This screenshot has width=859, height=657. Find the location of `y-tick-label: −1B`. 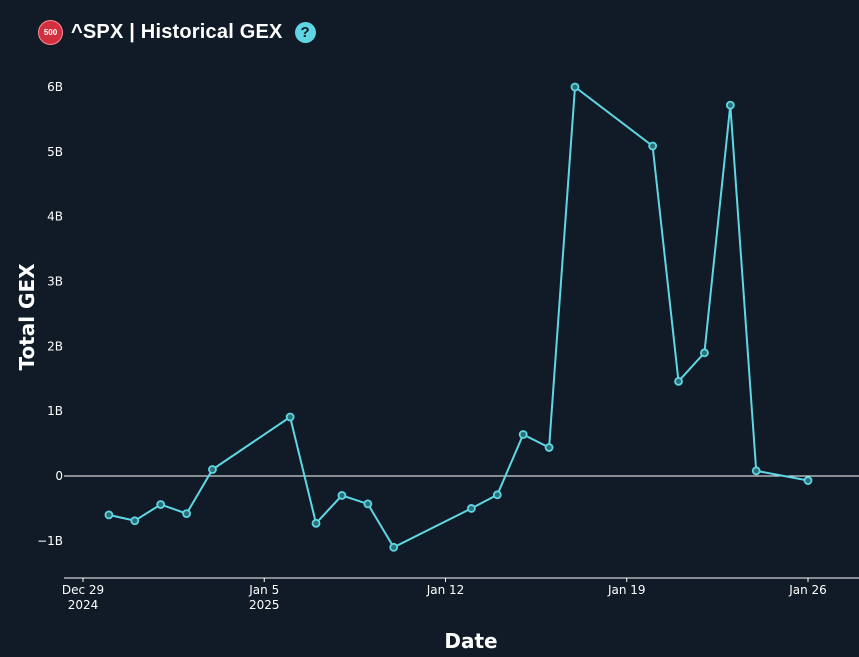

y-tick-label: −1B is located at coordinates (50, 541).